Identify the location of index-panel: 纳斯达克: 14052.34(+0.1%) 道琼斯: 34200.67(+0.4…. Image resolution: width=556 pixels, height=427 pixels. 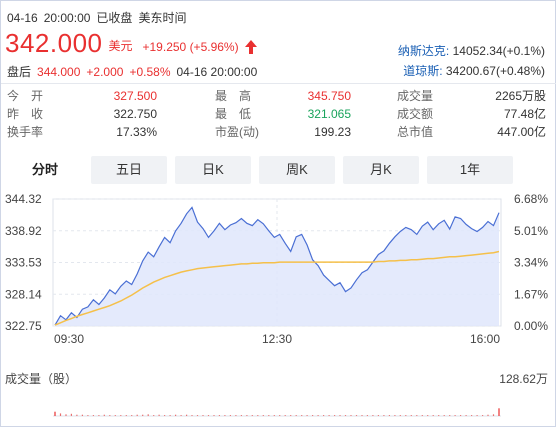
(471, 61).